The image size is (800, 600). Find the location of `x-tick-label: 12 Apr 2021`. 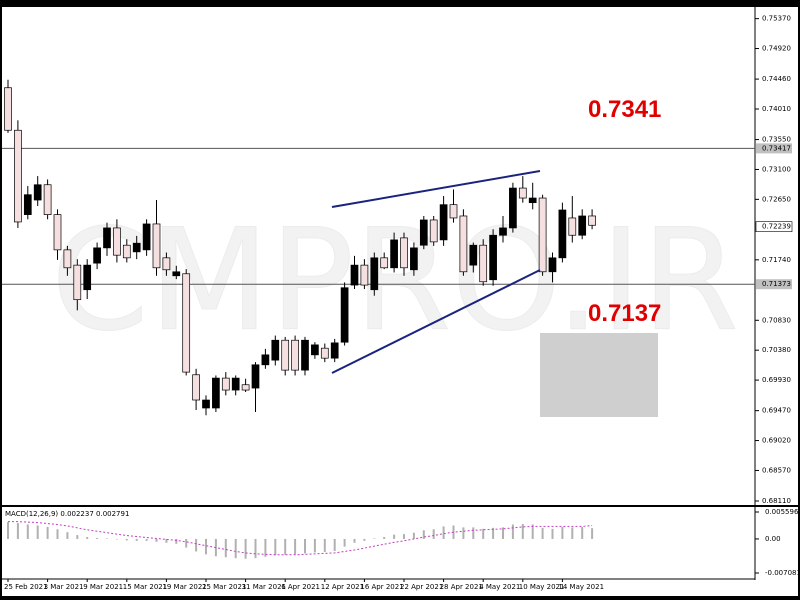

x-tick-label: 12 Apr 2021 is located at coordinates (342, 587).